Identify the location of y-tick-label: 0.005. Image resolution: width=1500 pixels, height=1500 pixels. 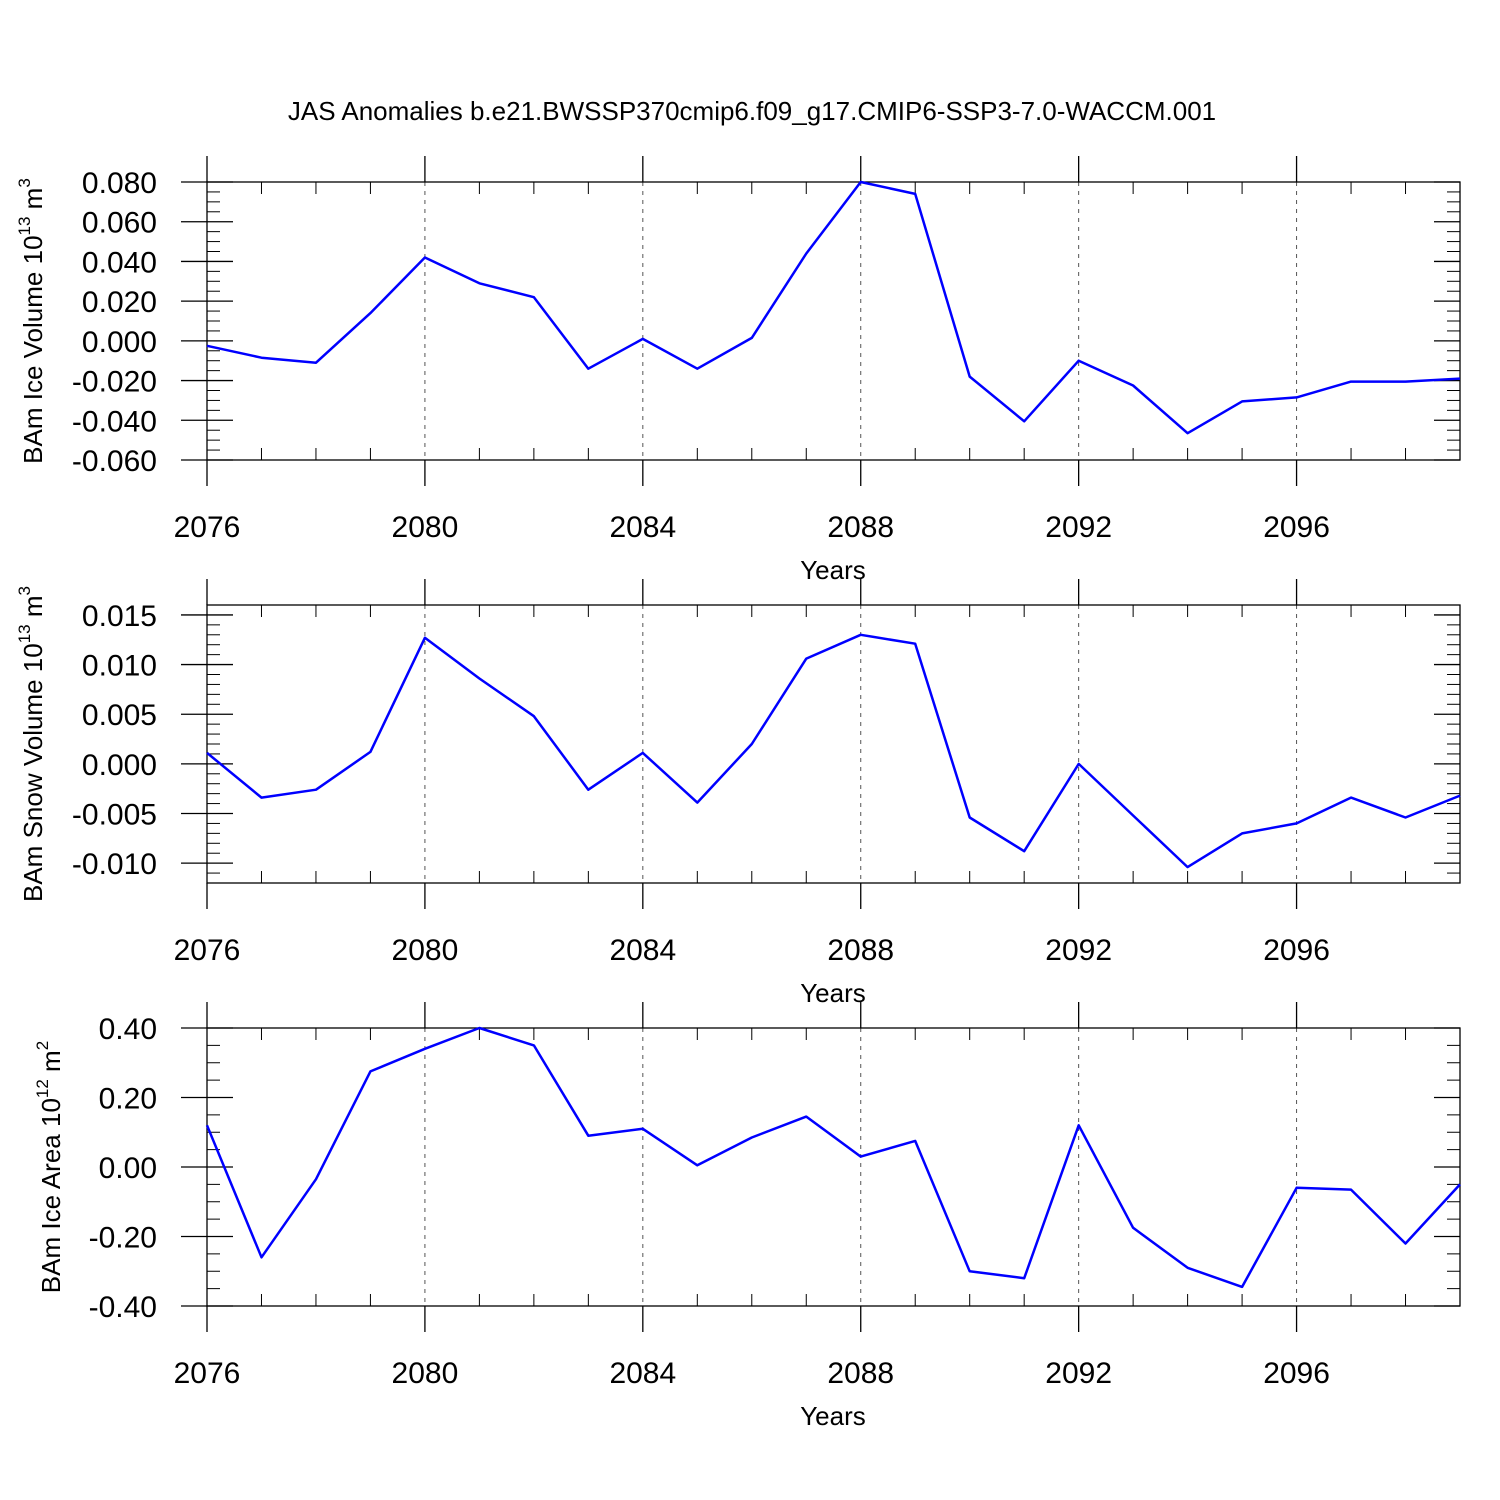
(119, 715).